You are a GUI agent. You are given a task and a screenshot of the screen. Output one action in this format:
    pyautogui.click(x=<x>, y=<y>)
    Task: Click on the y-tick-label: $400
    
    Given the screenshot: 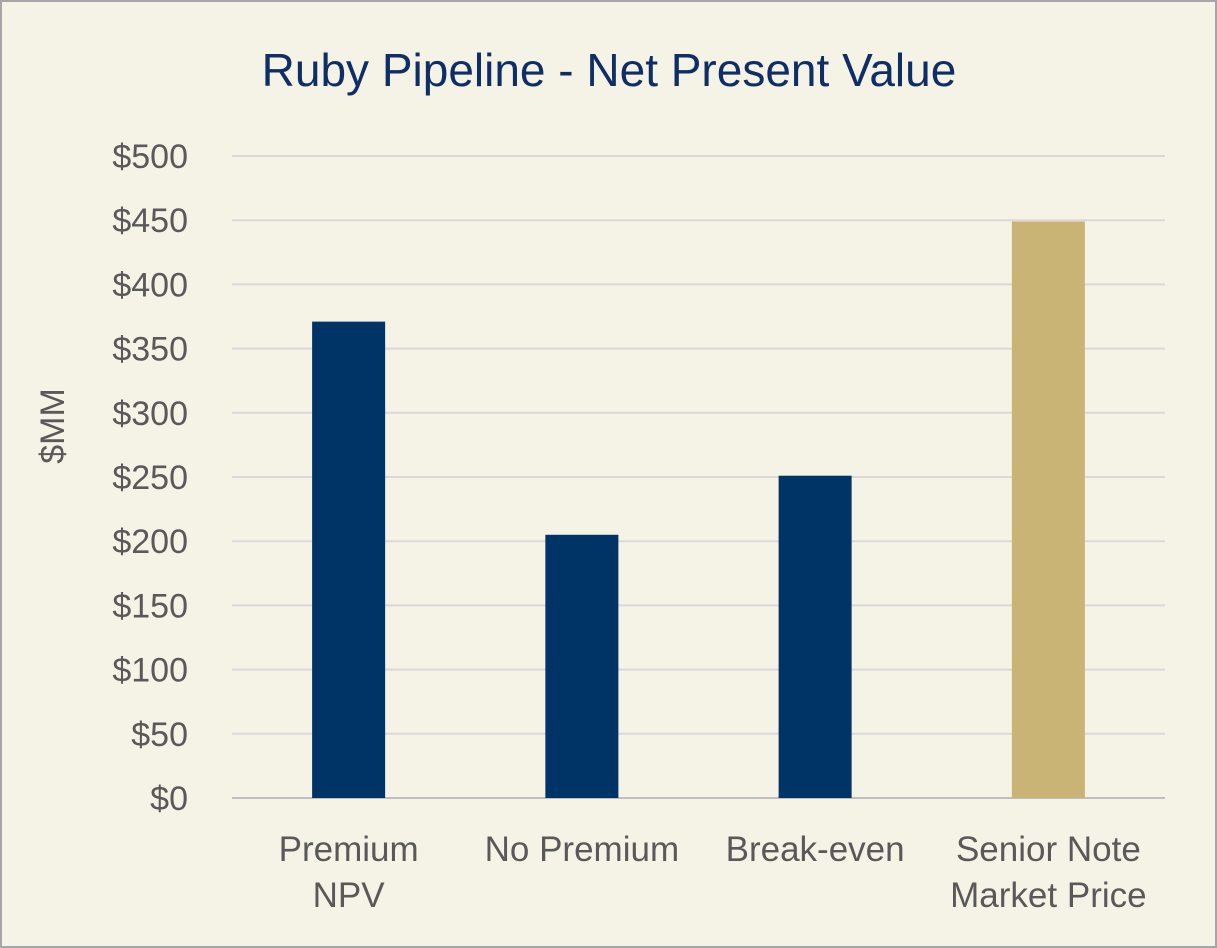 What is the action you would take?
    pyautogui.click(x=150, y=285)
    